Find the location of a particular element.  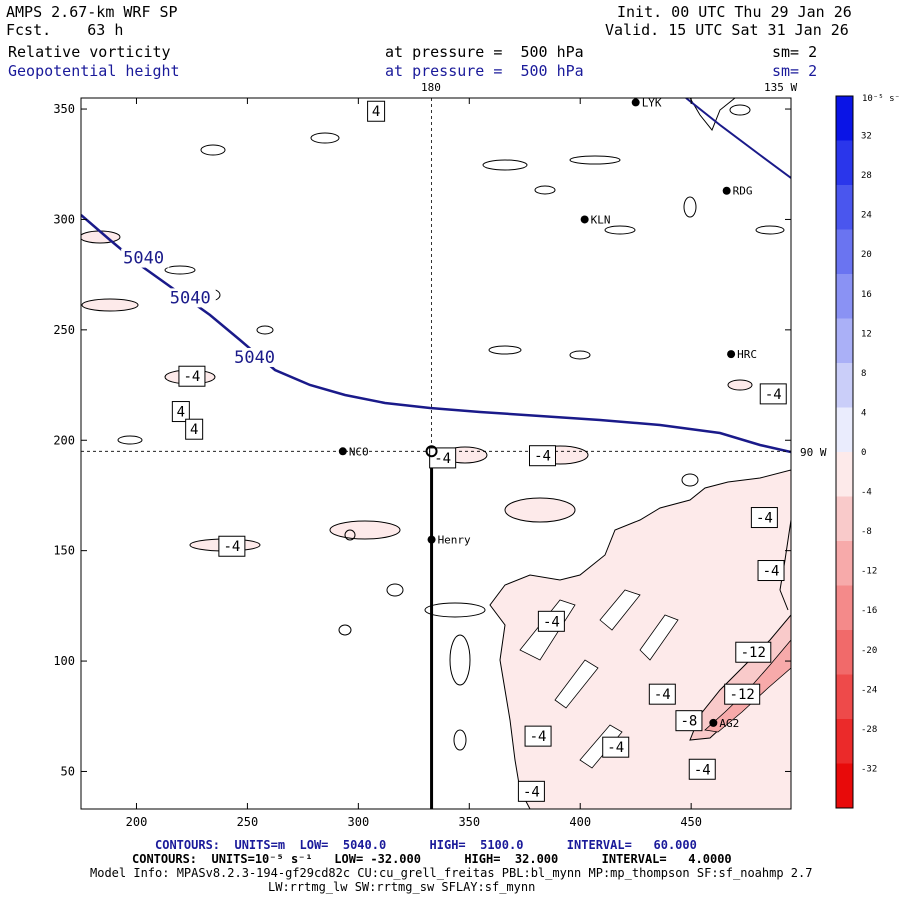

field2-name: Geopotential height is located at coordinates (94, 71).